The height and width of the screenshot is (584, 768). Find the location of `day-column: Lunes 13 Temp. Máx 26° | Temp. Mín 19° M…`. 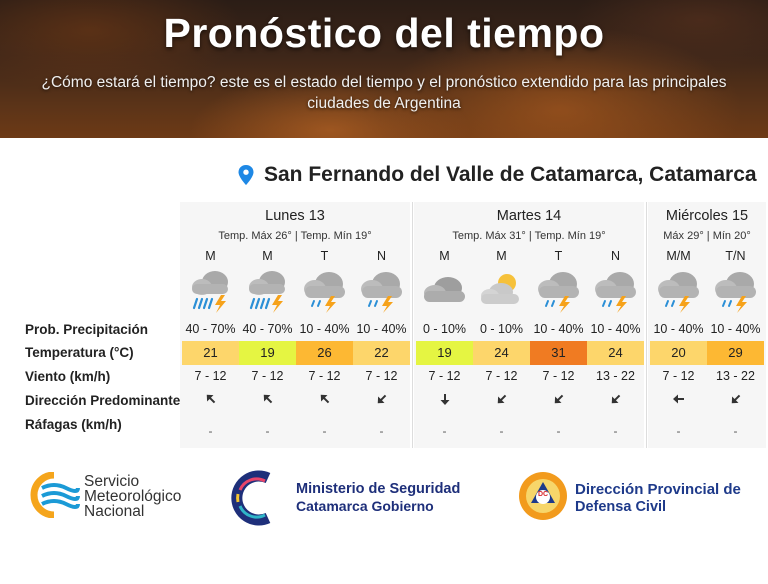

day-column: Lunes 13 Temp. Máx 26° | Temp. Mín 19° M… is located at coordinates (295, 325).